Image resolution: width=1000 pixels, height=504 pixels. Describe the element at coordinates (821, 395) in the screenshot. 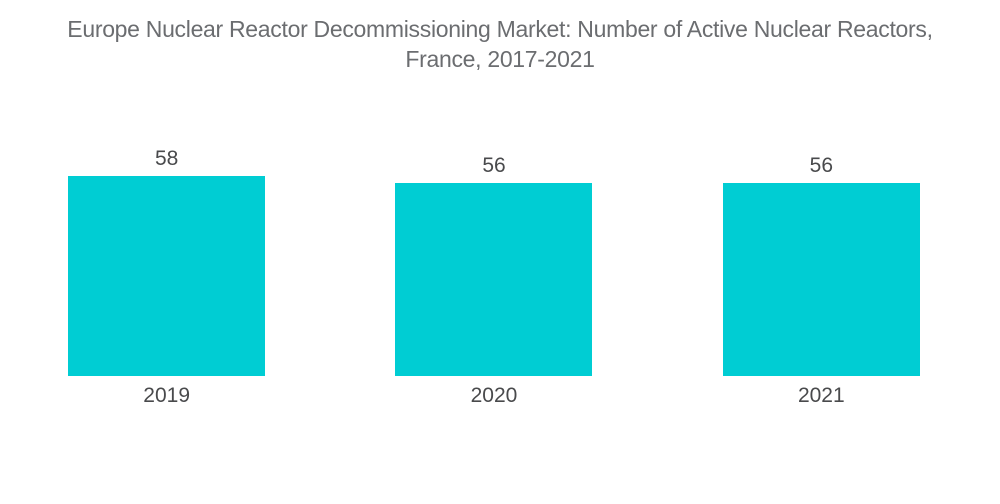

I see `x-axis-label: 2021` at that location.